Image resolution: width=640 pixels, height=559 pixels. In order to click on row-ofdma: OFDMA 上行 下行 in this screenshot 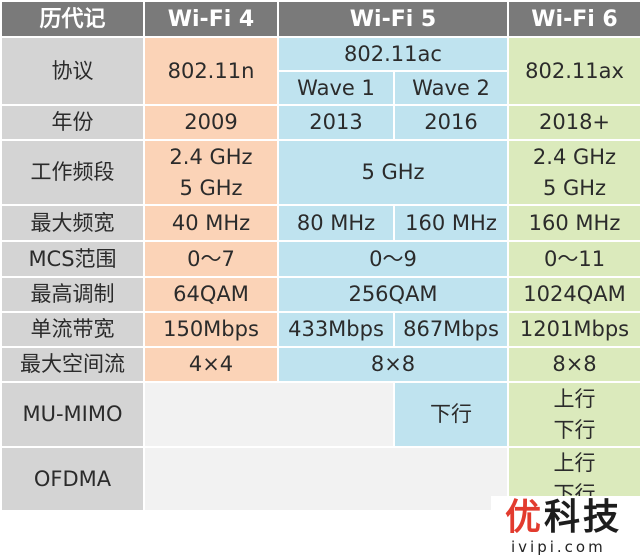, I will do `click(320, 479)`.